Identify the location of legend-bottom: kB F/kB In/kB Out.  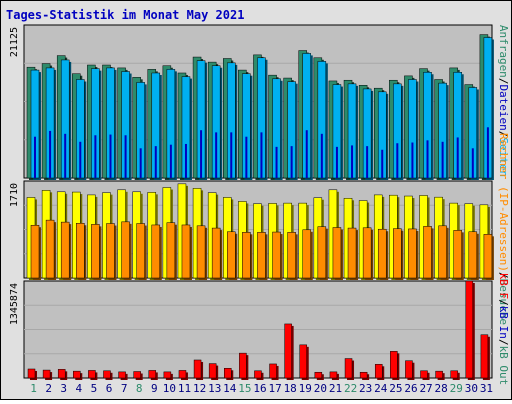
(503, 329).